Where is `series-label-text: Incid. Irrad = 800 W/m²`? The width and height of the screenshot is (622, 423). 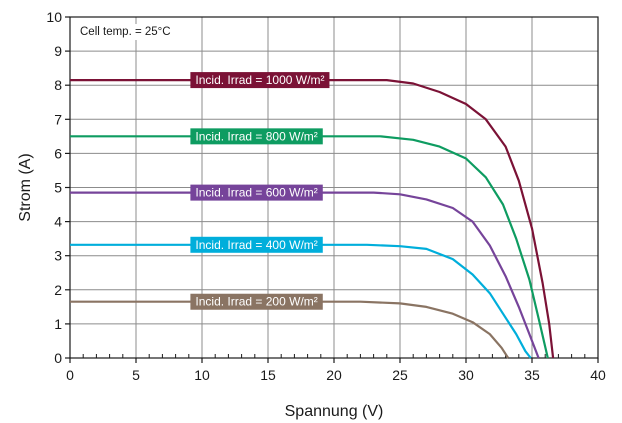
series-label-text: Incid. Irrad = 800 W/m² is located at coordinates (256, 136).